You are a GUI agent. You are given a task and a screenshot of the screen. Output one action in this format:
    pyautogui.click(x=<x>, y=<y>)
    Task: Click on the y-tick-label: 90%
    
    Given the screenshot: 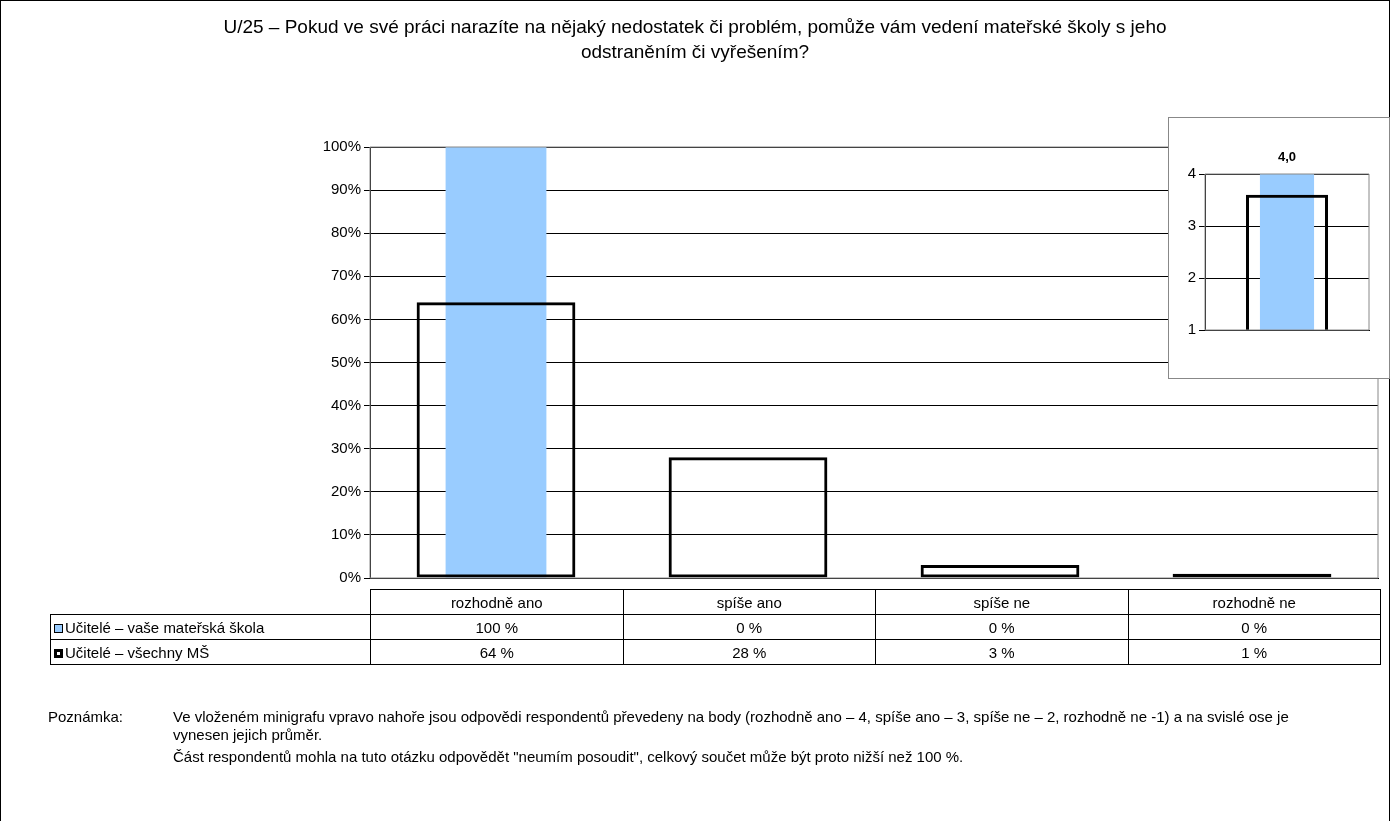 What is the action you would take?
    pyautogui.click(x=345, y=189)
    